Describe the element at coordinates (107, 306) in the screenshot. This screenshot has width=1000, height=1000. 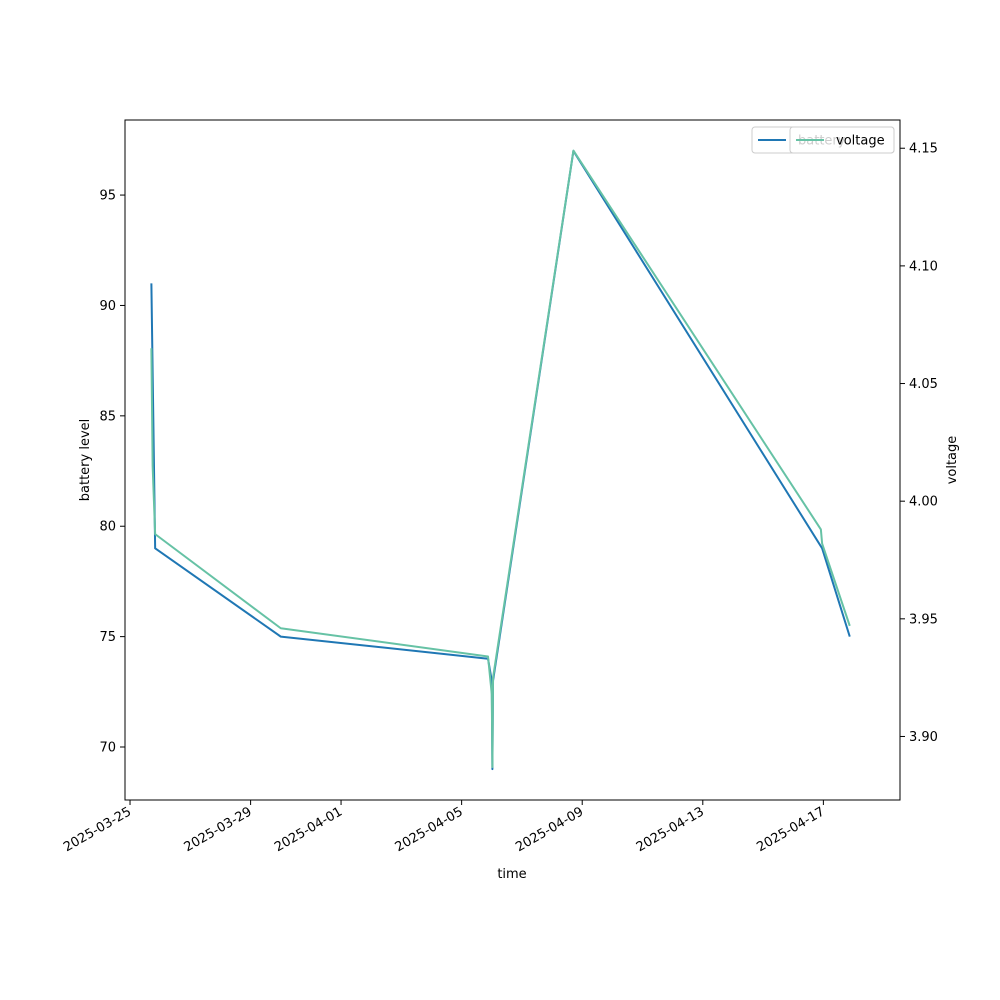
I see `y-left-tick-label: 90` at that location.